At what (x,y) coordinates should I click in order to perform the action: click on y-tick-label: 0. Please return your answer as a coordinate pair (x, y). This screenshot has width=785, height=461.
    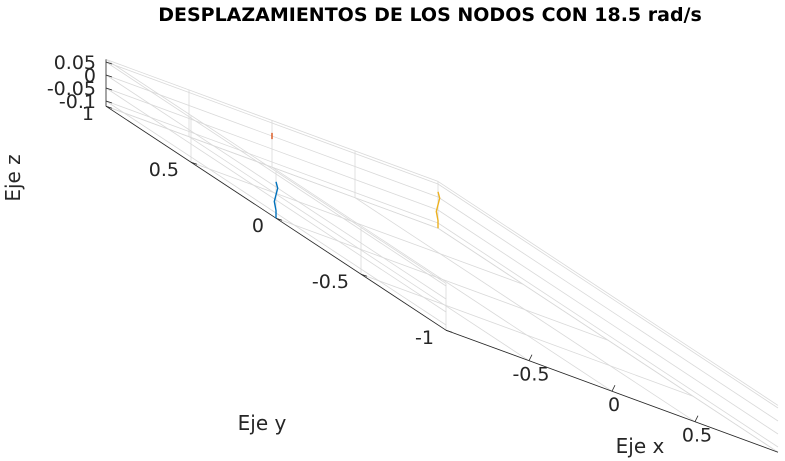
    Looking at the image, I should click on (258, 226).